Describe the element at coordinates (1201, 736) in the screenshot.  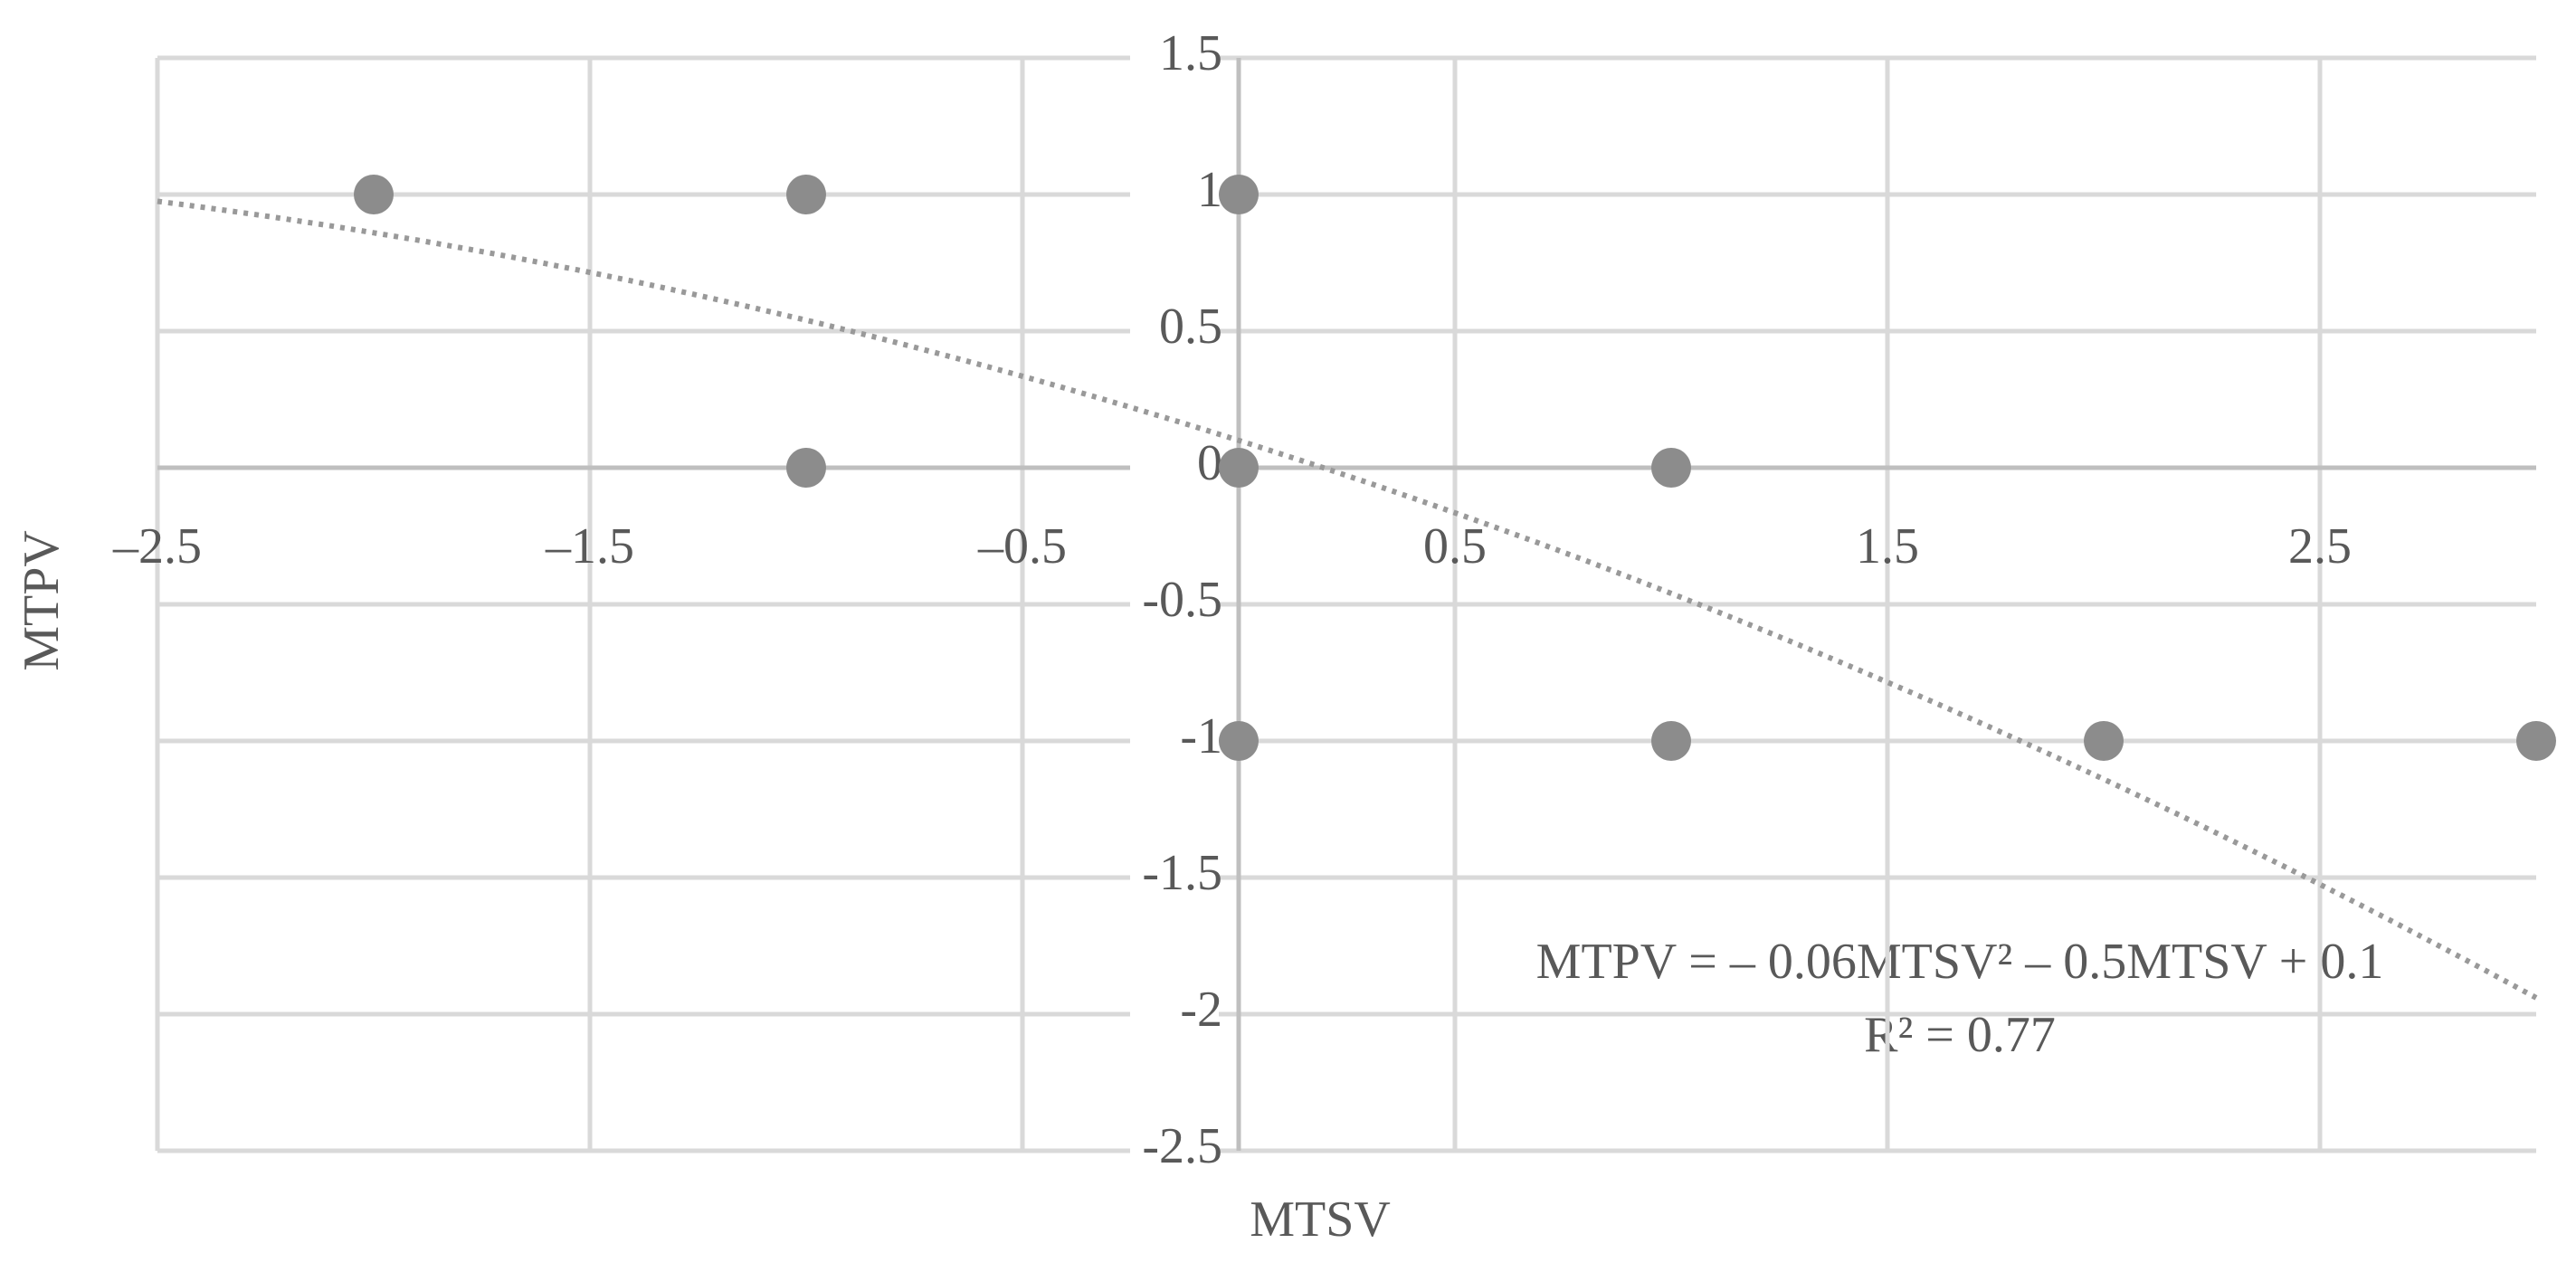
I see `y-tick-label: -1` at that location.